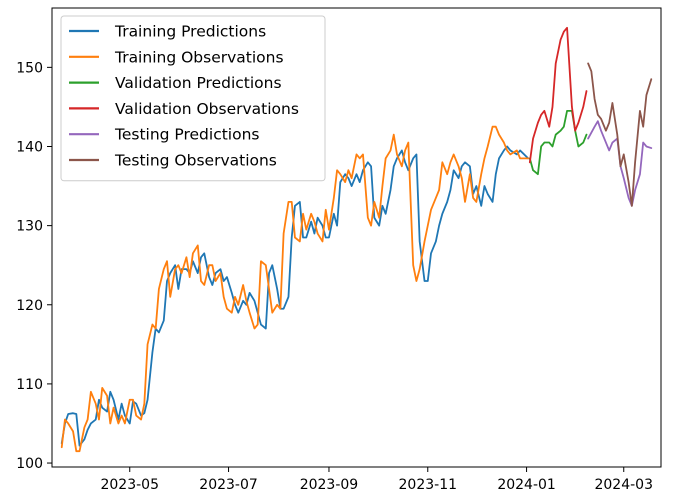 The image size is (681, 499). Describe the element at coordinates (207, 109) in the screenshot. I see `legend-label: Validation Observations` at that location.